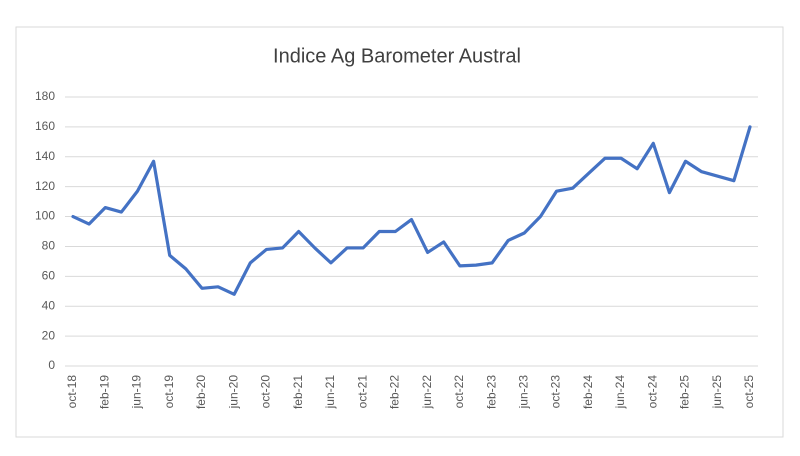  What do you see at coordinates (427, 392) in the screenshot?
I see `x-tick-label: jun-22` at bounding box center [427, 392].